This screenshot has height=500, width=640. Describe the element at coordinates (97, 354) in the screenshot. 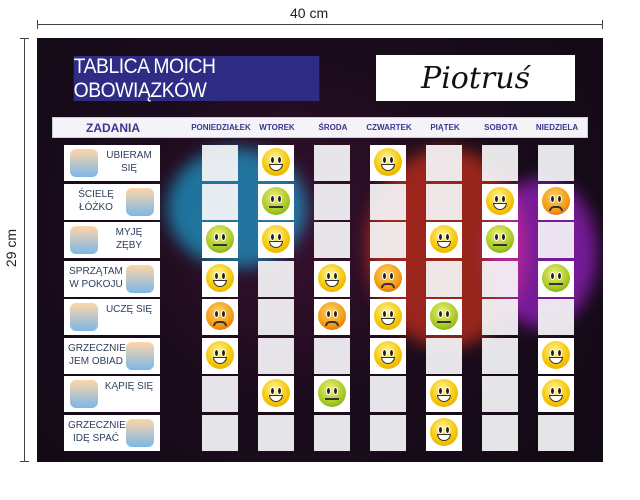

I see `task-label: GRZECZNIE JEM OBIAD` at that location.